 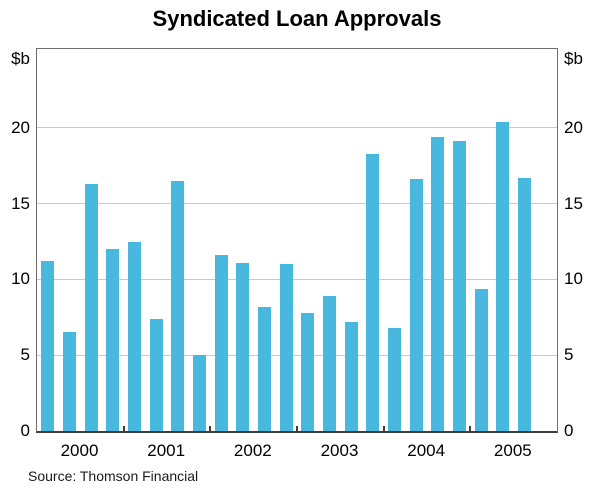 I want to click on bar-2000-q1, so click(x=48, y=346).